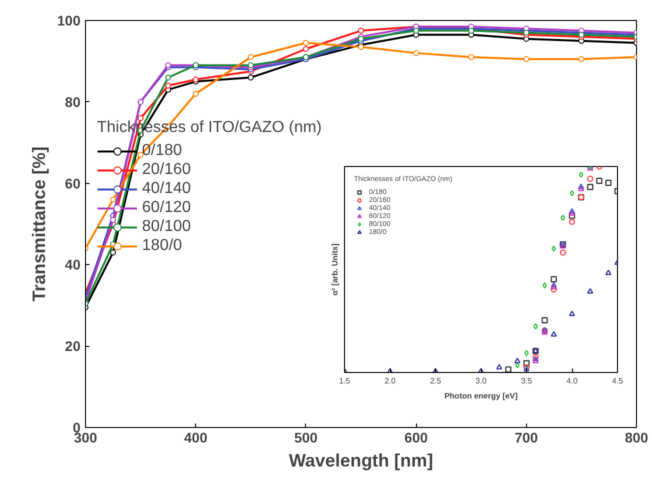 This screenshot has height=495, width=652. What do you see at coordinates (526, 381) in the screenshot?
I see `x-tick-label: 3.5` at bounding box center [526, 381].